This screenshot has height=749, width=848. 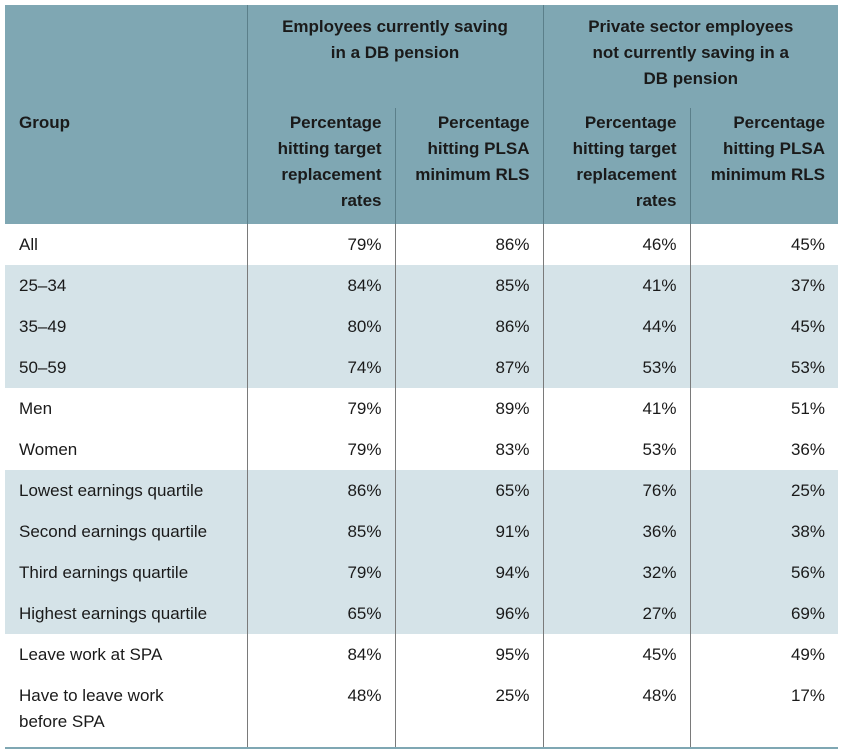 I want to click on row-label: Have to leave work before SPA, so click(x=126, y=712).